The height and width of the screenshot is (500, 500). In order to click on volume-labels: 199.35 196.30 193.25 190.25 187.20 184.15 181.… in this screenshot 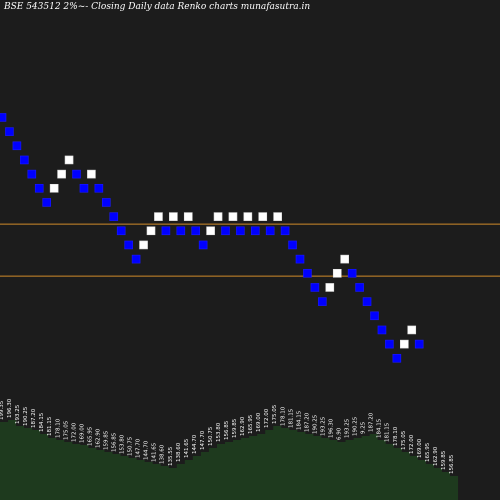, I will do `click(227, 436)`.